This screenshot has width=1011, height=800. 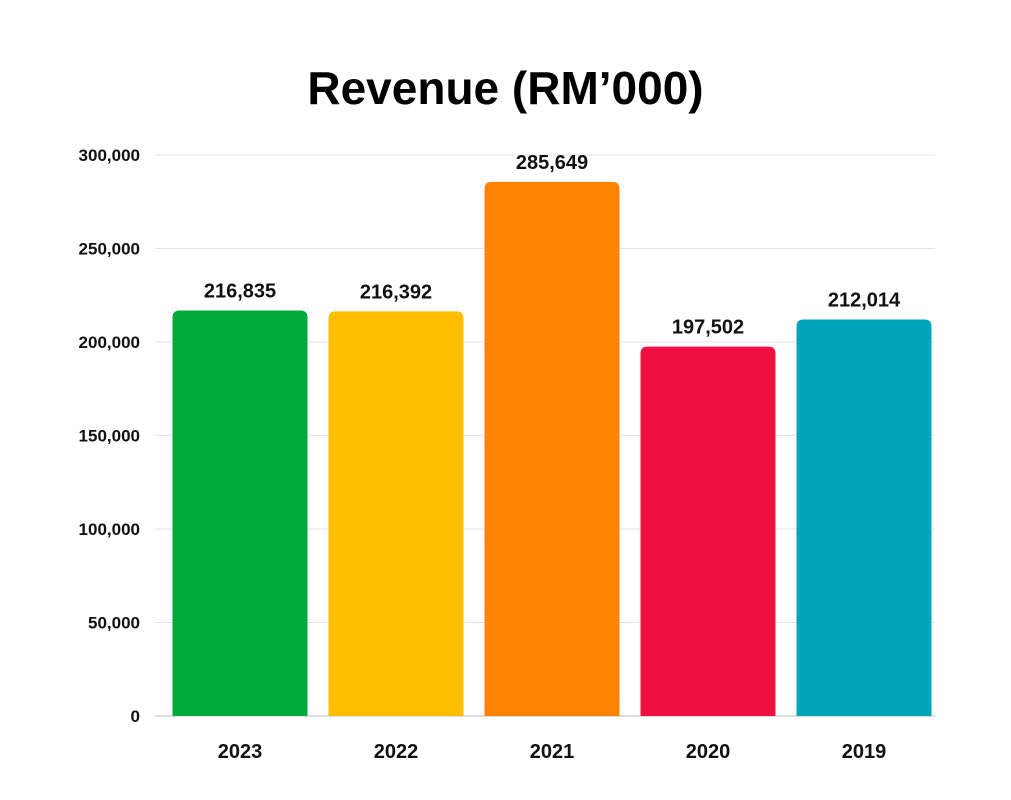 I want to click on bar-2022, so click(x=396, y=513).